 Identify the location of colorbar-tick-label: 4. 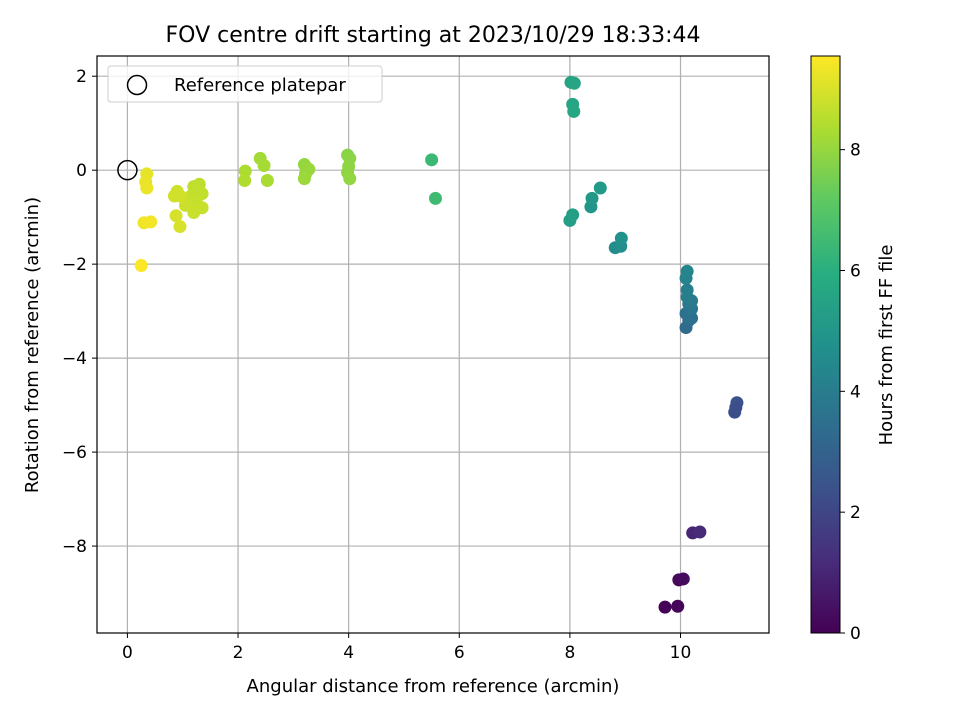
(855, 392).